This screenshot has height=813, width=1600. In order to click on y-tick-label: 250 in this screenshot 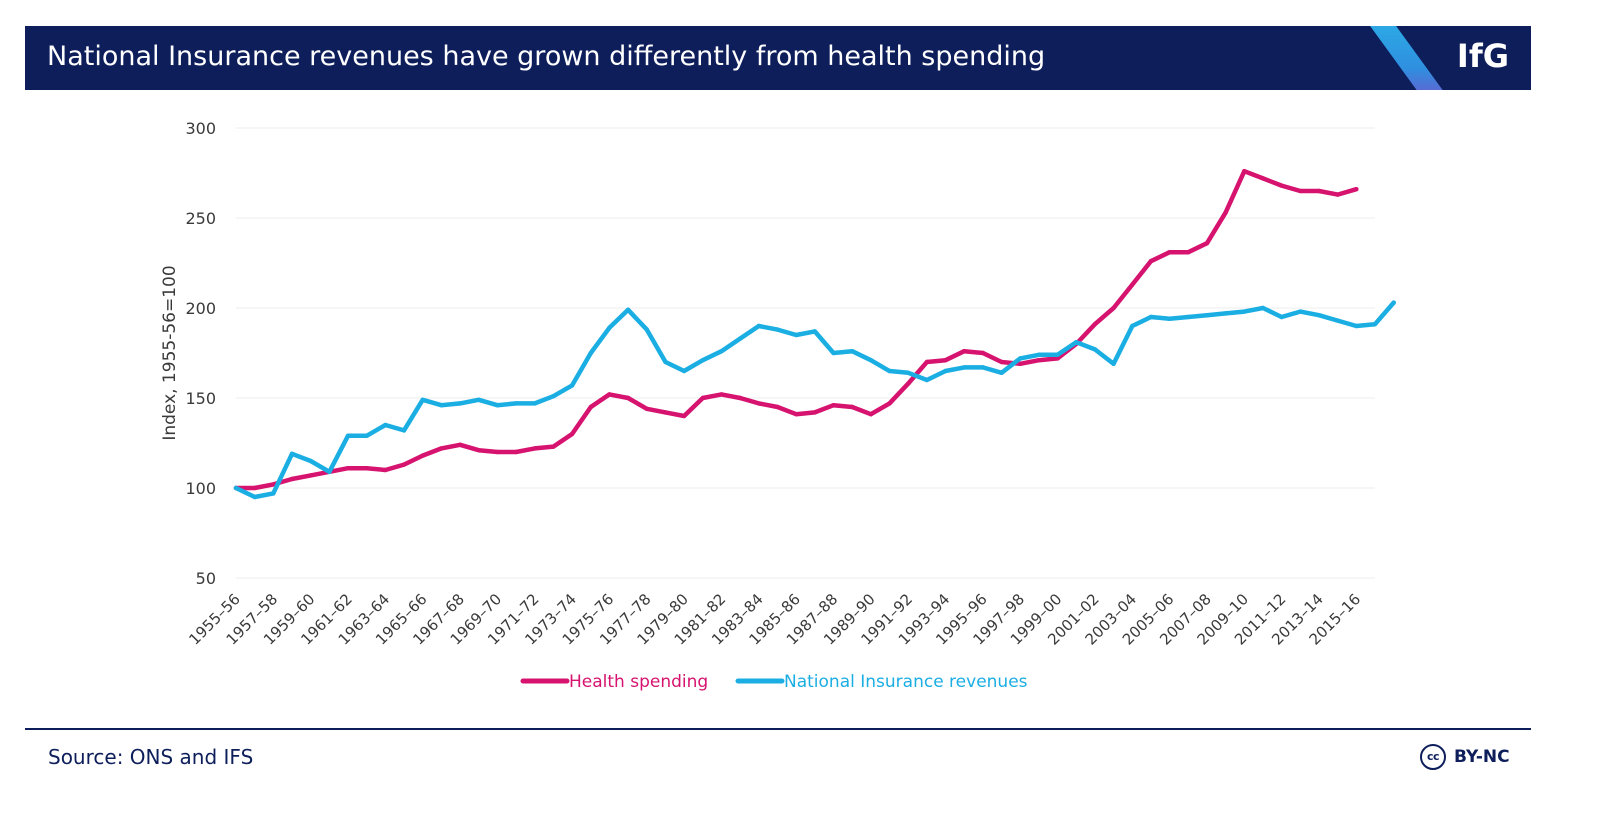, I will do `click(200, 218)`.